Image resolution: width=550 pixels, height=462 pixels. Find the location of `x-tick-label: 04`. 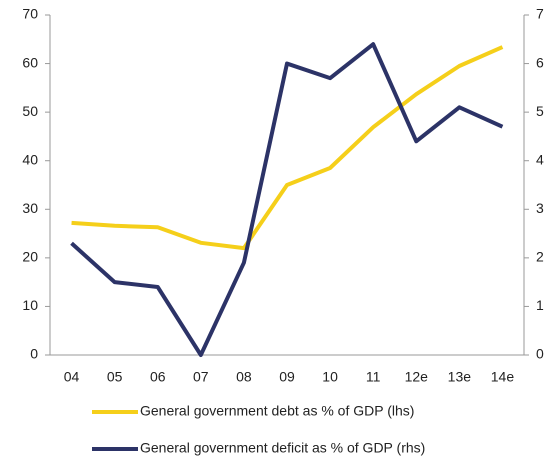

x-tick-label: 04 is located at coordinates (72, 377).